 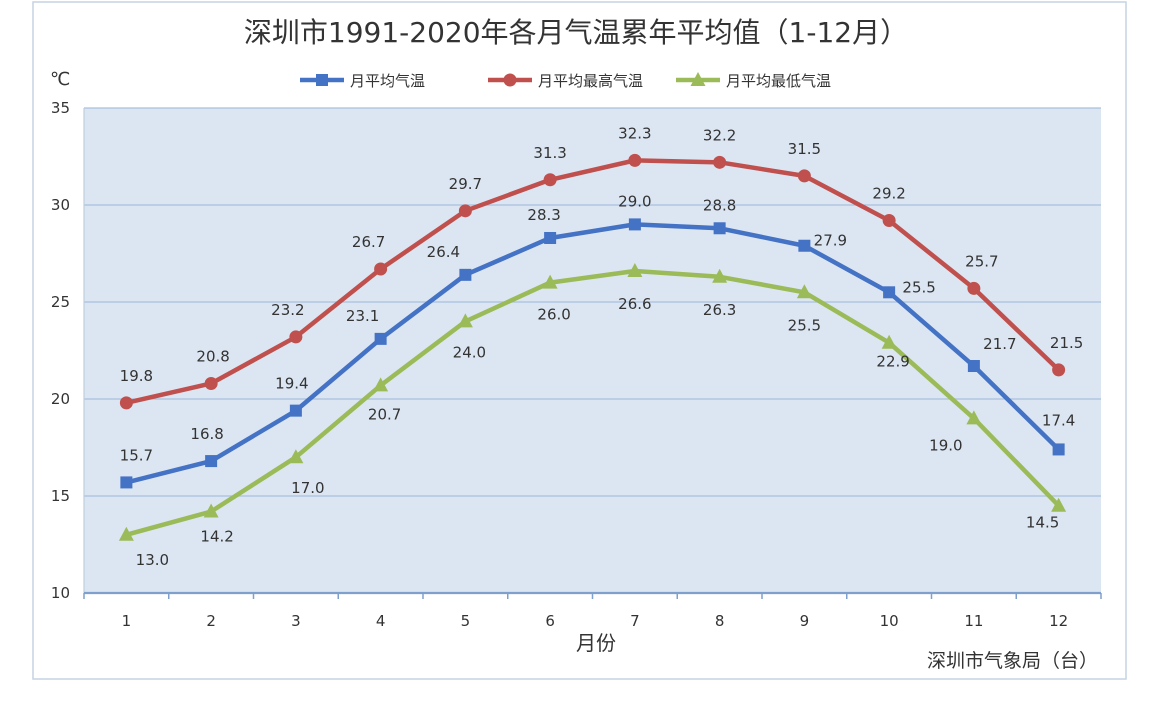 I want to click on data-label: 15.7, so click(x=136, y=455).